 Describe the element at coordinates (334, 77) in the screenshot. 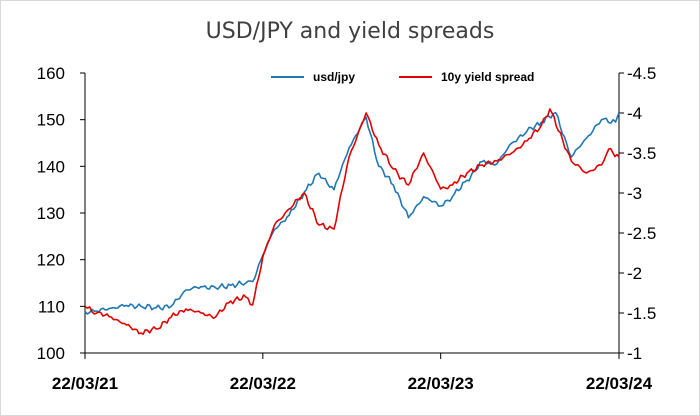

I see `legend-label: usd/jpy` at that location.